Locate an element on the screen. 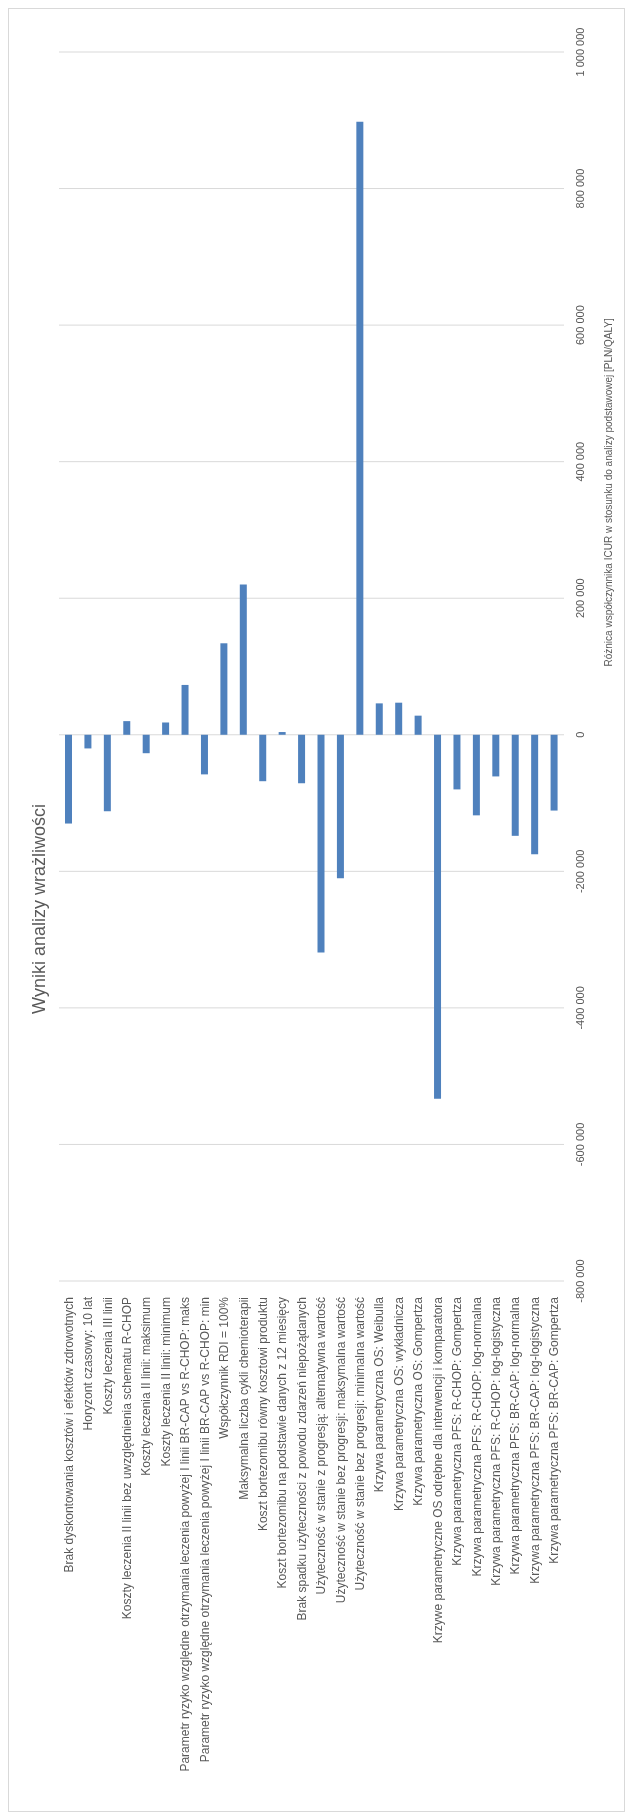 Image resolution: width=633 pixels, height=1820 pixels. x-tick-label: Koszt bortezomibu równy kosztowi produktu is located at coordinates (262, 1414).